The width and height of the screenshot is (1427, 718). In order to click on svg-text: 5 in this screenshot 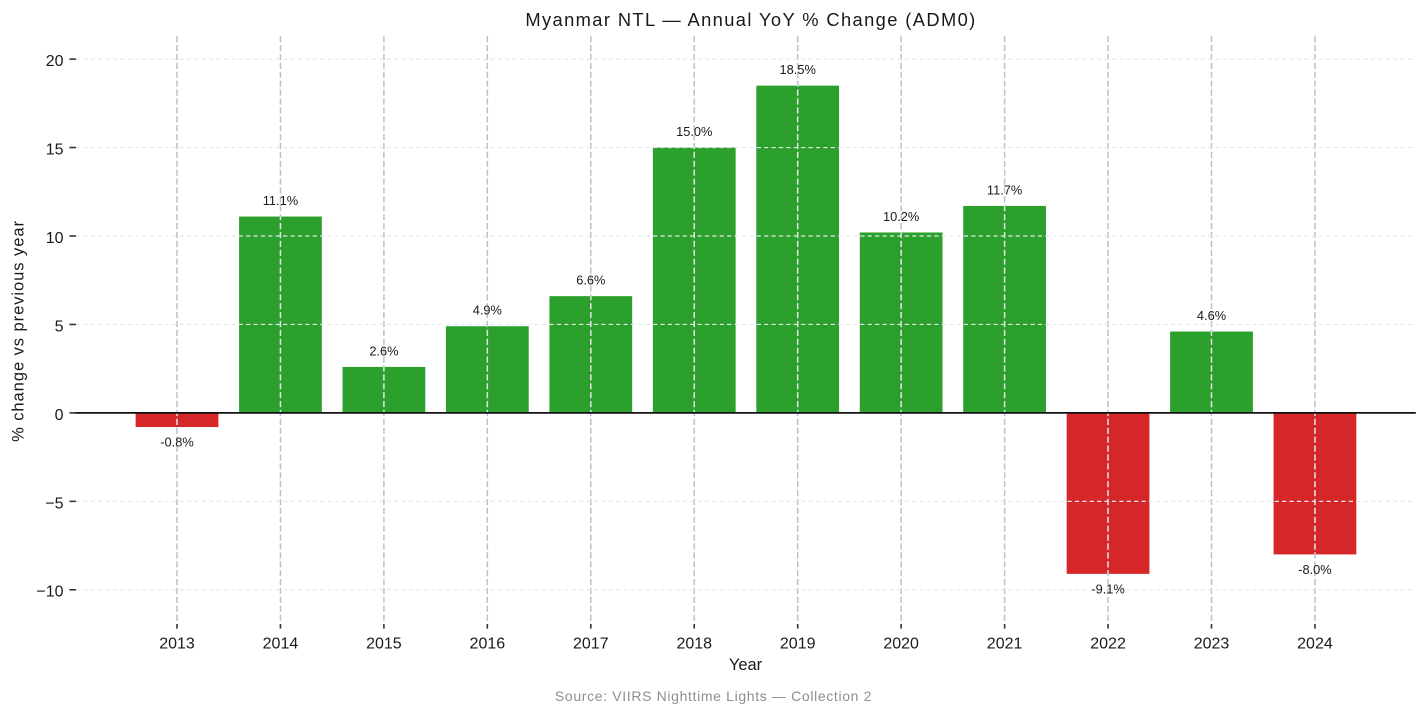, I will do `click(59, 326)`.